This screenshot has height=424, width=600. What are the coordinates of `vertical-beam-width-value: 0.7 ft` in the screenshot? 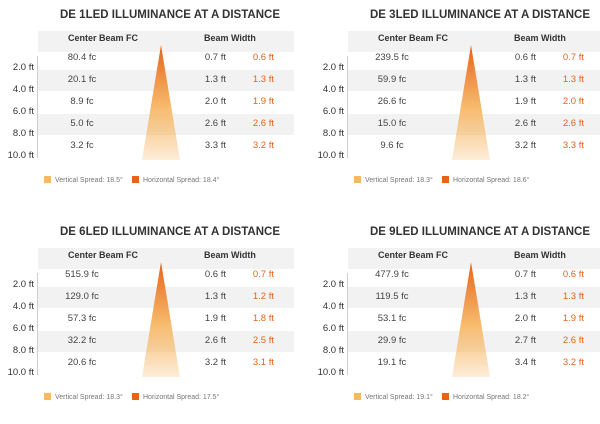 It's located at (215, 57).